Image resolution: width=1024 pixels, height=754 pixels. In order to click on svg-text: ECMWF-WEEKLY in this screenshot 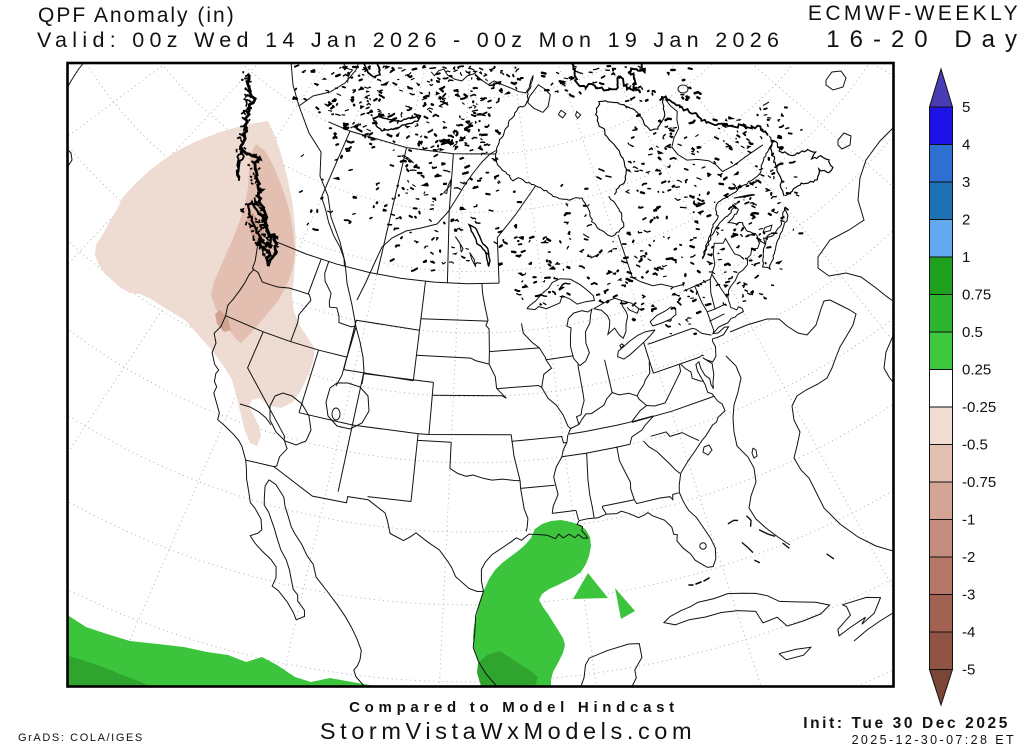, I will do `click(914, 13)`.